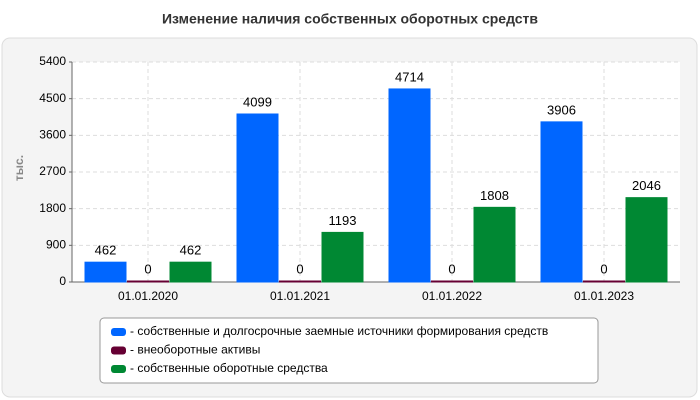 The height and width of the screenshot is (400, 700). I want to click on x-tick-label: 01.01.2022, so click(452, 296).